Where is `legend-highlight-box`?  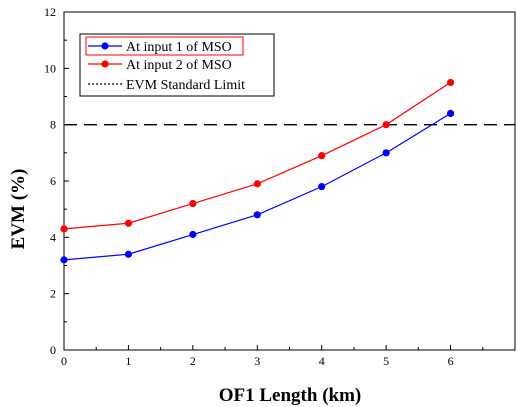 legend-highlight-box is located at coordinates (164, 46).